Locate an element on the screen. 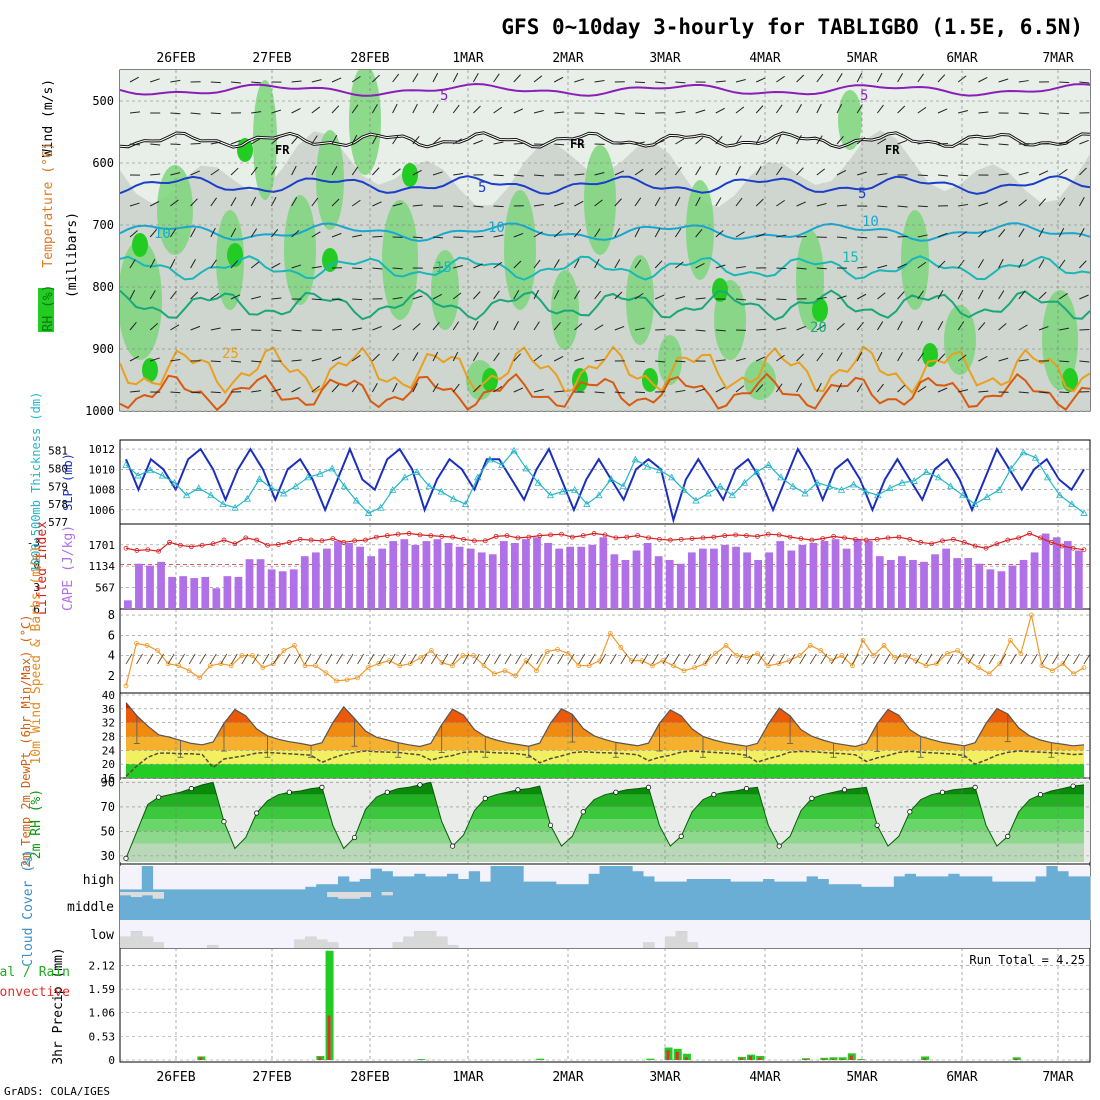  rh-point is located at coordinates (975, 787).